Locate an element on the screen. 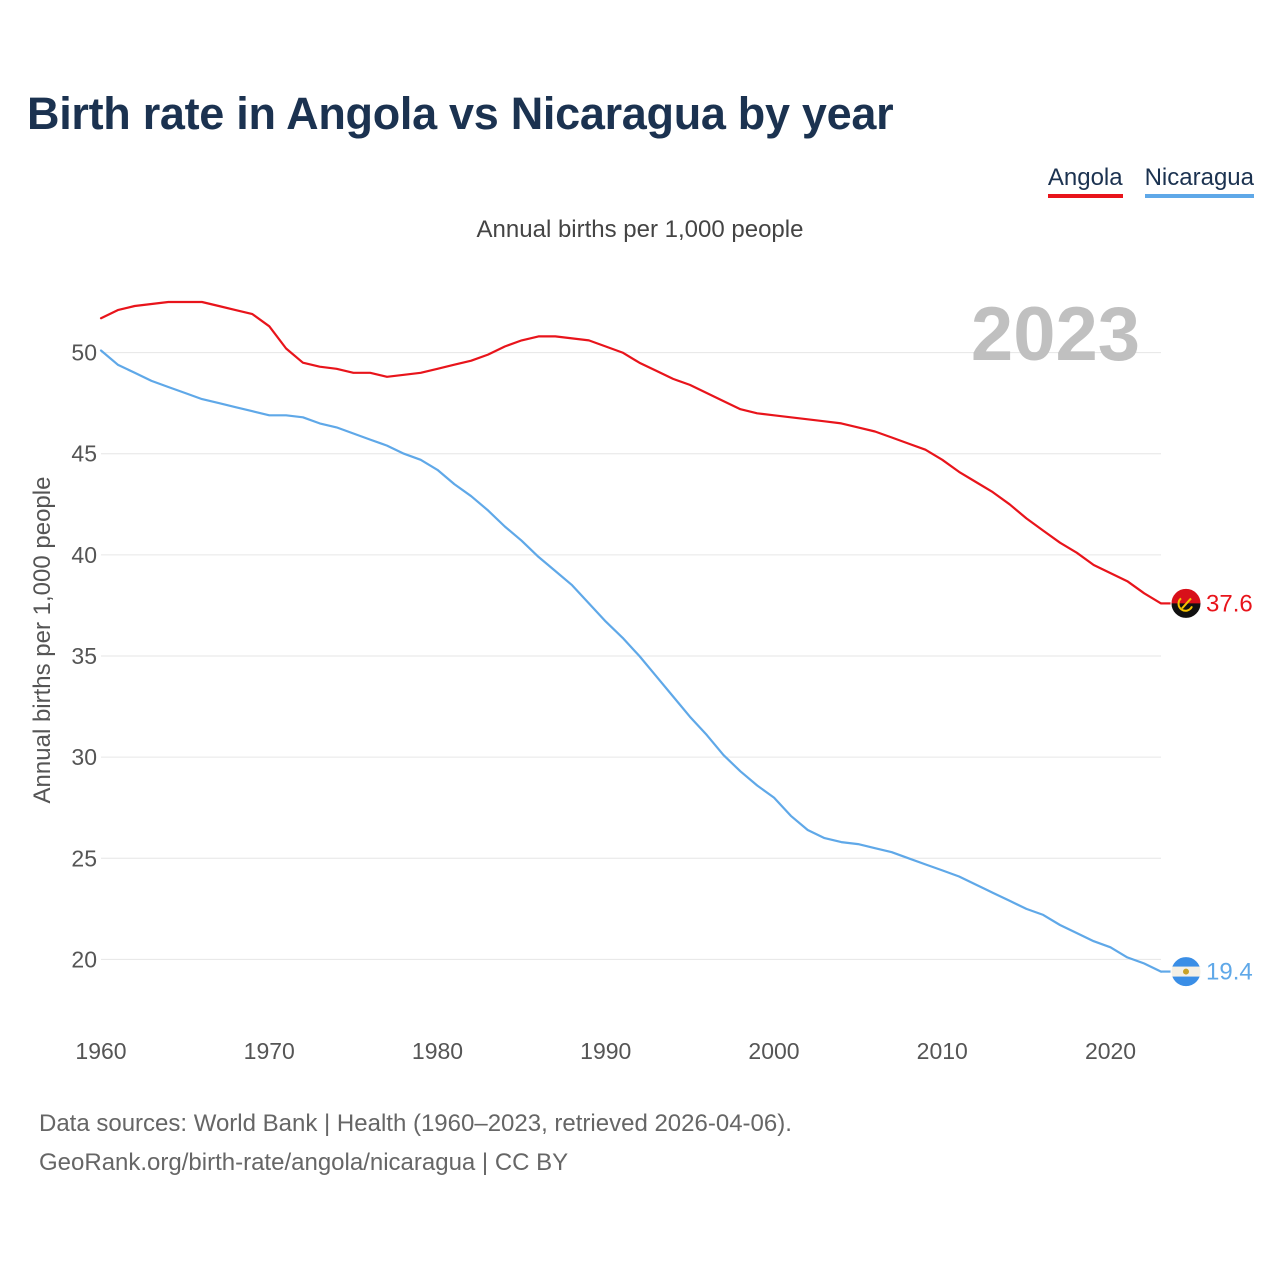  nicaragua-flag-icon is located at coordinates (1186, 972).